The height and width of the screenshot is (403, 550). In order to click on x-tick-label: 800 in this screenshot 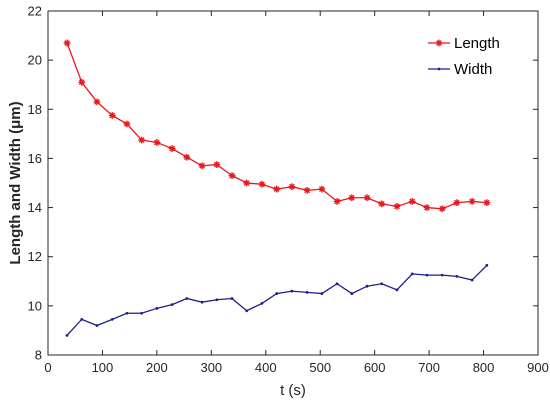, I will do `click(484, 367)`.